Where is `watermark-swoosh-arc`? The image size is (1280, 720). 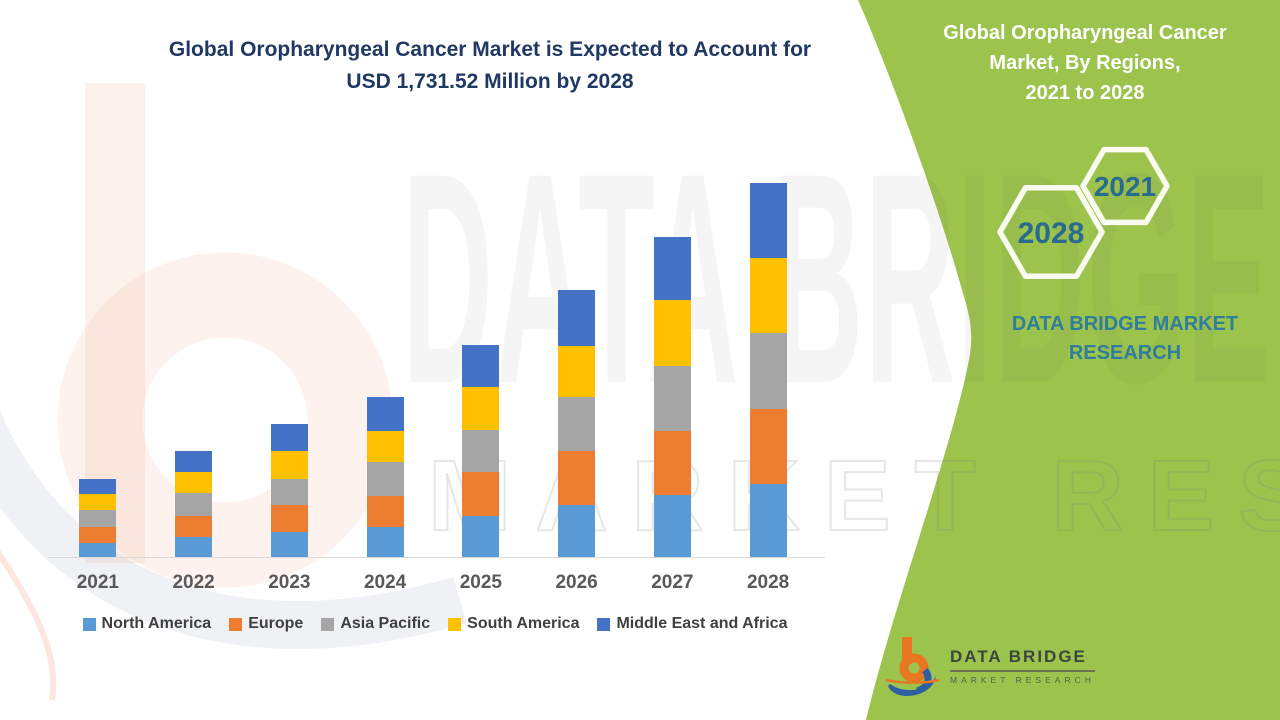
watermark-swoosh-arc is located at coordinates (233, 529).